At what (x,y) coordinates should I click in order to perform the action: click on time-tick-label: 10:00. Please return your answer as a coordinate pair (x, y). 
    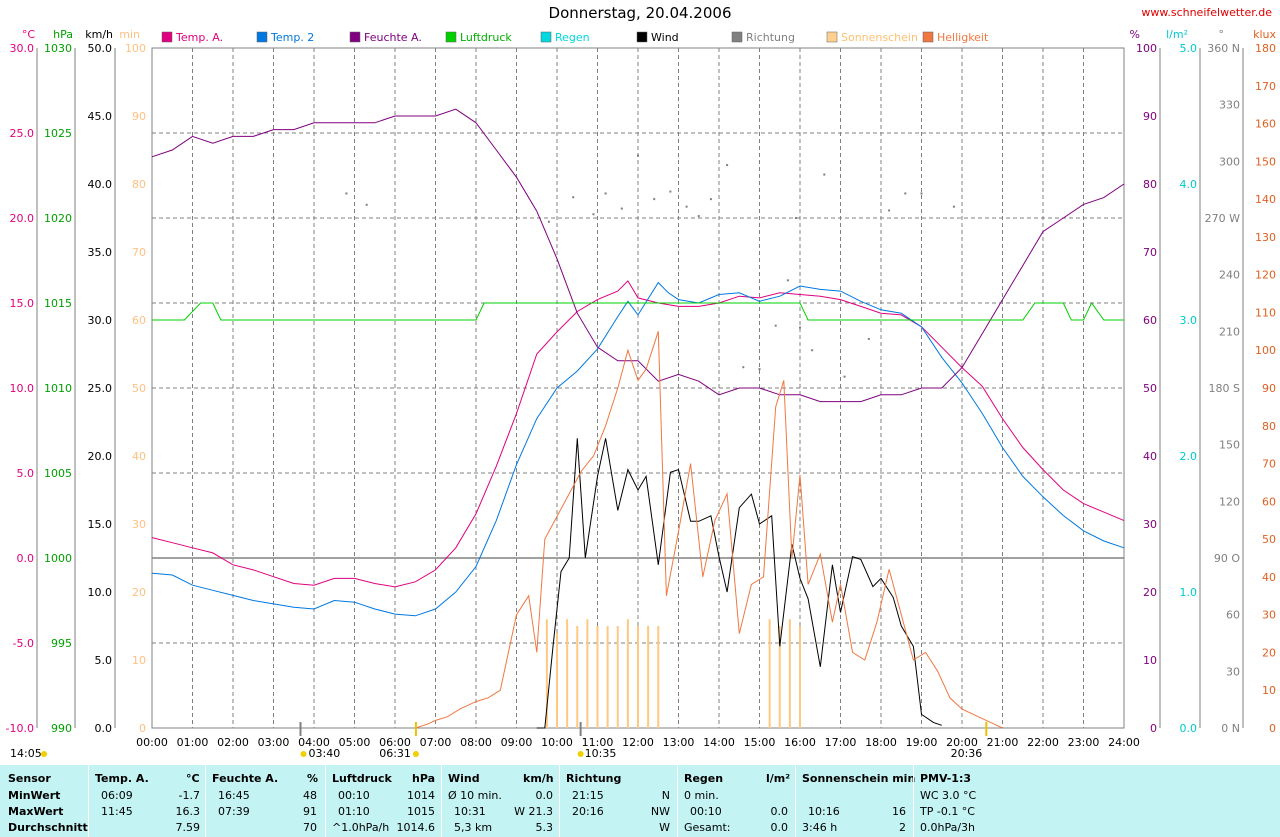
    Looking at the image, I should click on (557, 742).